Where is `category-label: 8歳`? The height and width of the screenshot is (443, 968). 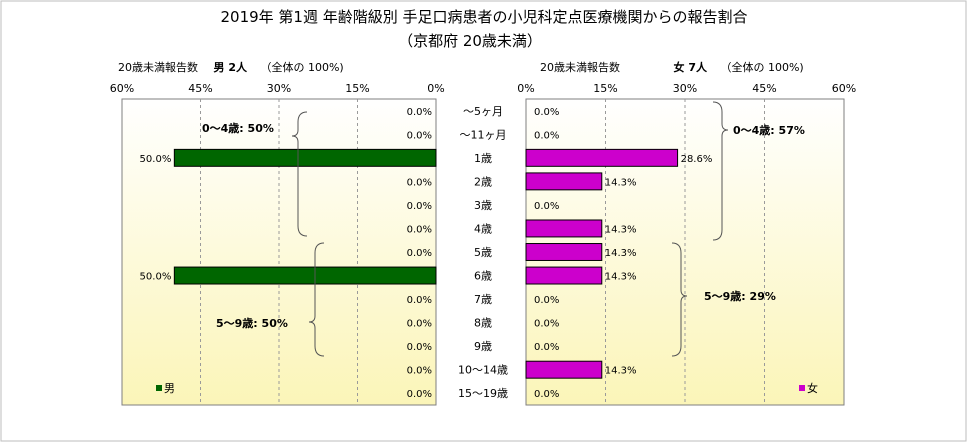
category-label: 8歳 is located at coordinates (483, 323).